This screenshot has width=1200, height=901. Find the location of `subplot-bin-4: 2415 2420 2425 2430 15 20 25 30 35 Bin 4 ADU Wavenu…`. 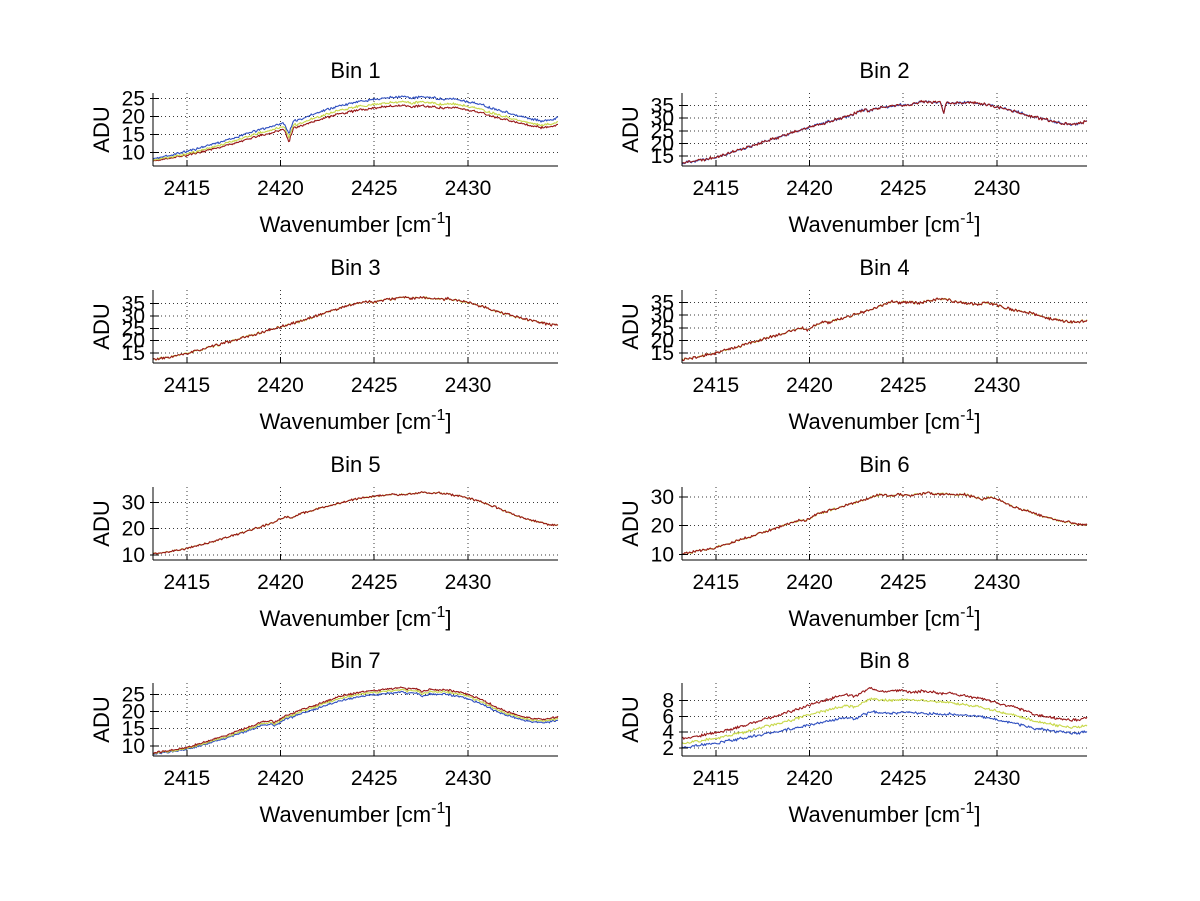

subplot-bin-4: 2415 2420 2425 2430 15 20 25 30 35 Bin 4 ADU Wavenu… is located at coordinates (900, 342).